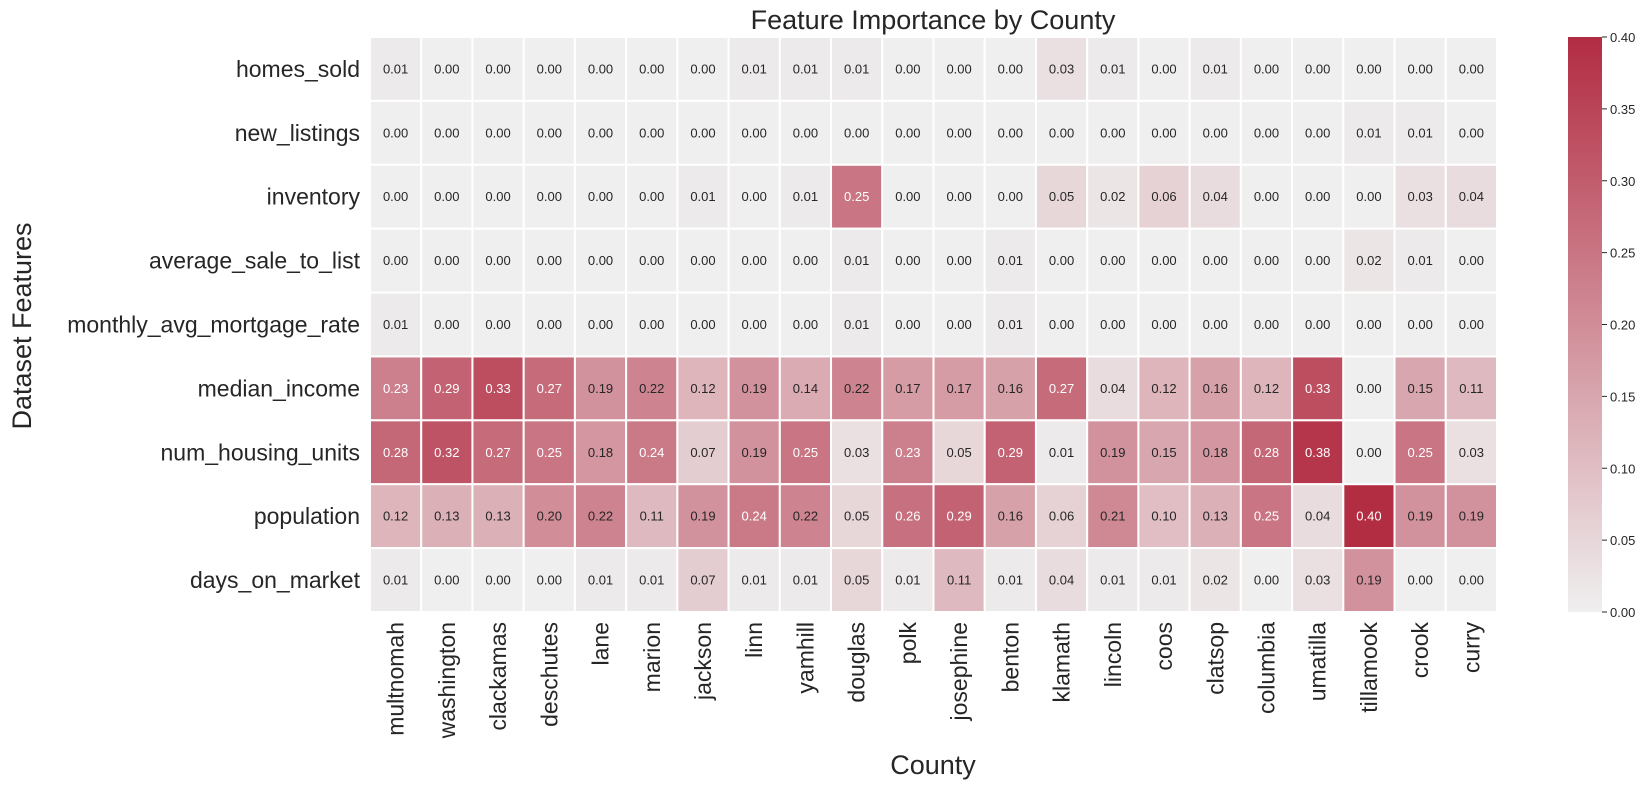 The width and height of the screenshot is (1643, 795). Describe the element at coordinates (1010, 657) in the screenshot. I see `x-tick-label: benton` at that location.